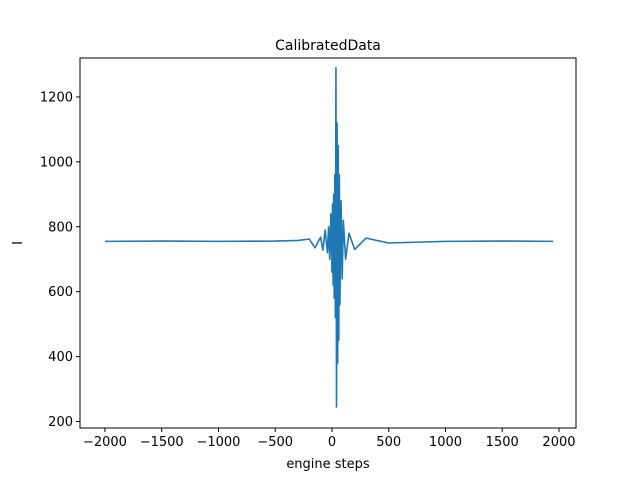 The width and height of the screenshot is (640, 484). I want to click on x-axis-label: engine steps, so click(328, 464).